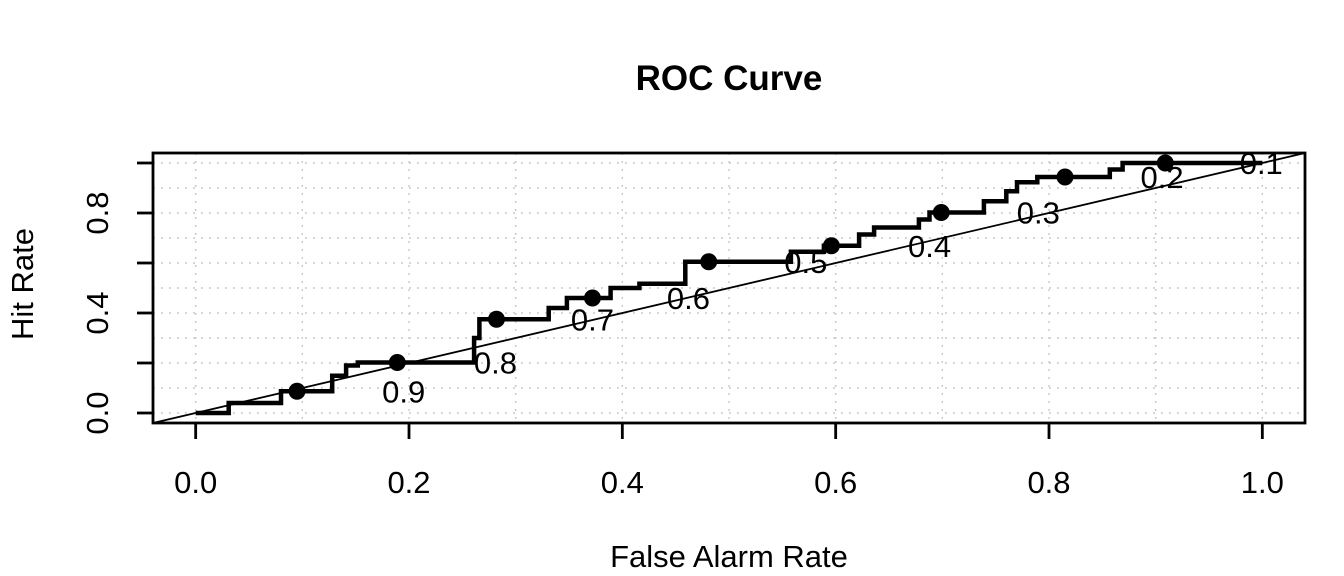  I want to click on y-tick-label: 0.4, so click(97, 312).